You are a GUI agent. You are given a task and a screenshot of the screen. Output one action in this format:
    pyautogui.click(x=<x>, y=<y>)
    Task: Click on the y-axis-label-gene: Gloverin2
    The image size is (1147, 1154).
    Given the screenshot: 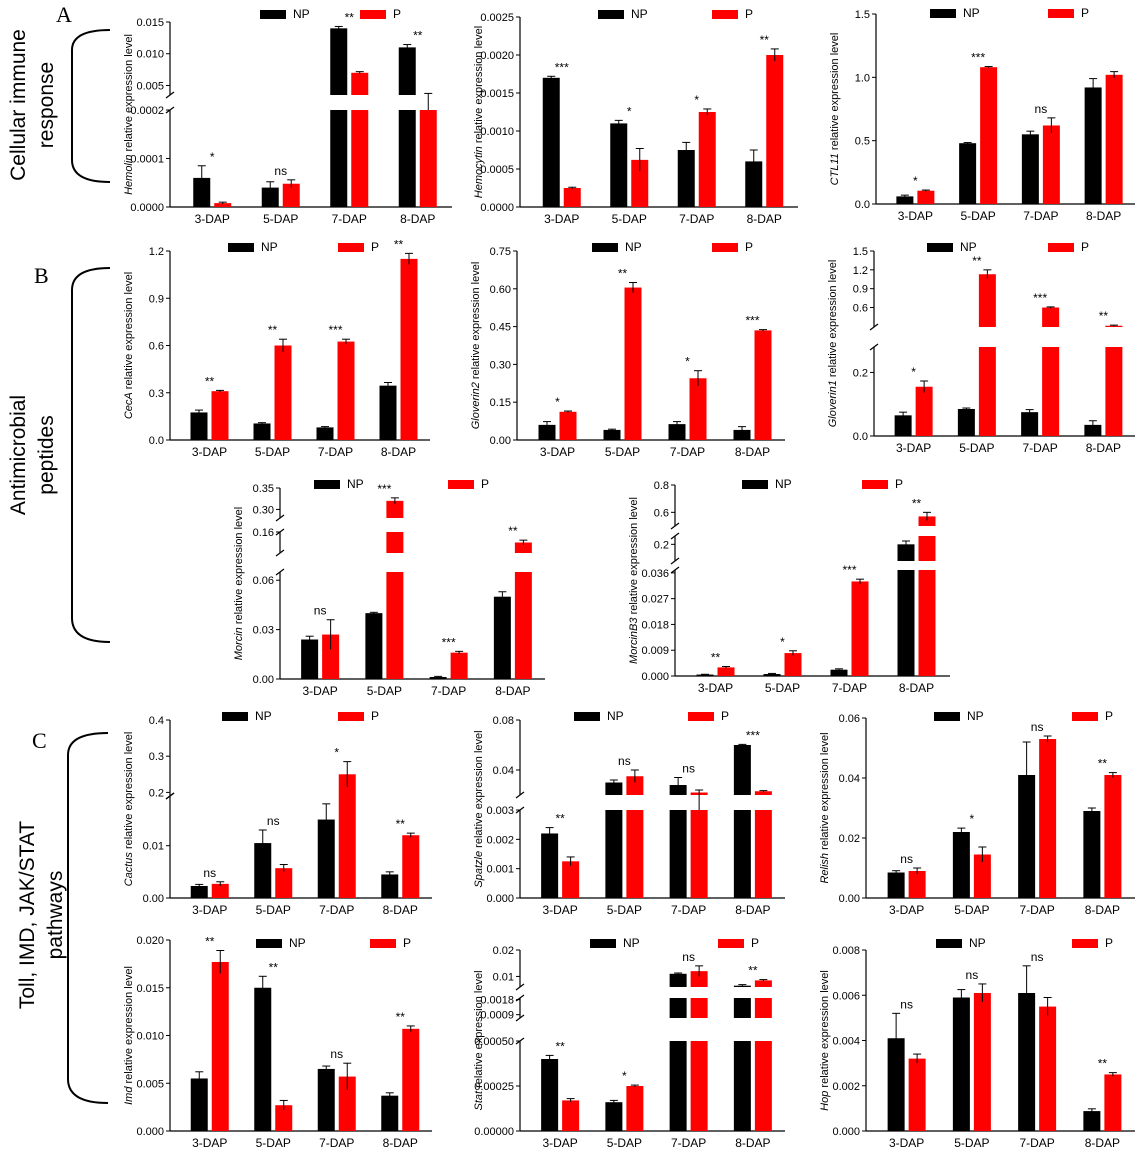 What is the action you would take?
    pyautogui.click(x=476, y=405)
    